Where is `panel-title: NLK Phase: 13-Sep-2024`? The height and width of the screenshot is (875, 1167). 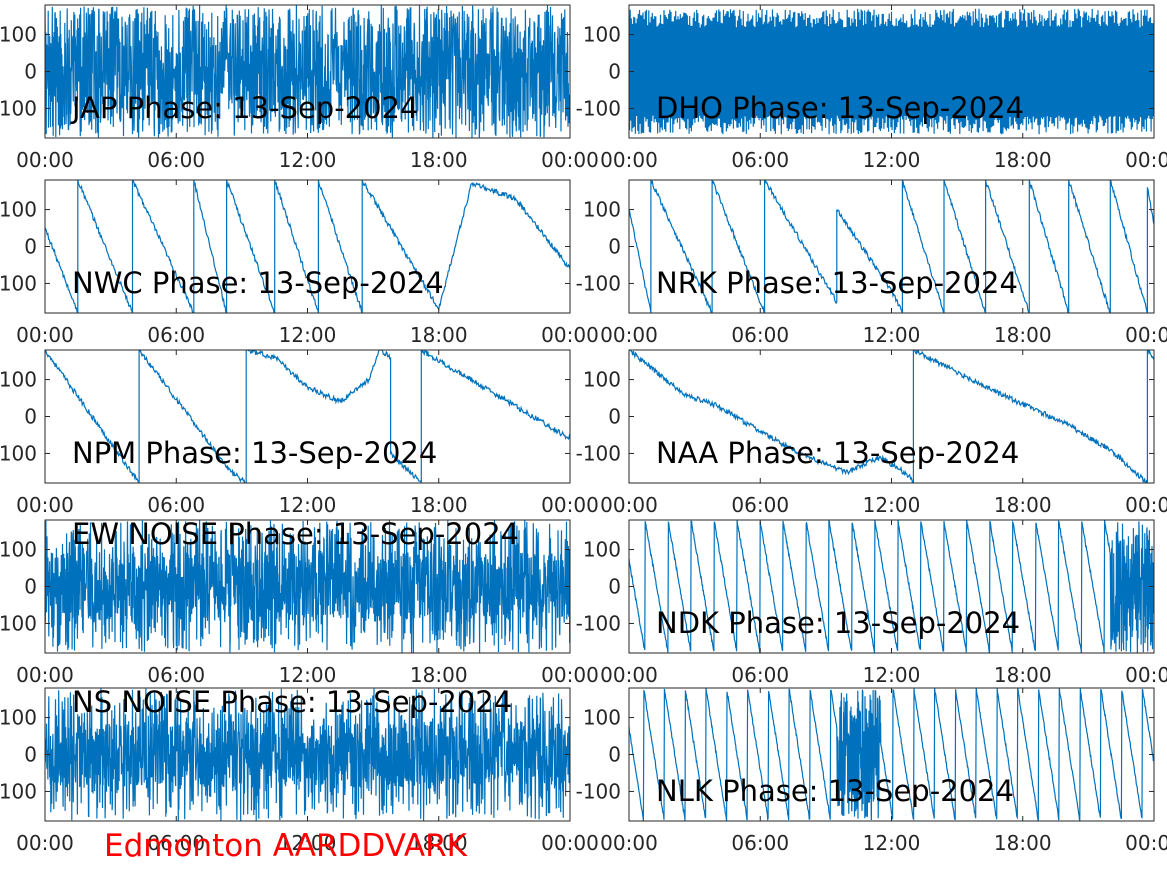
panel-title: NLK Phase: 13-Sep-2024 is located at coordinates (835, 791).